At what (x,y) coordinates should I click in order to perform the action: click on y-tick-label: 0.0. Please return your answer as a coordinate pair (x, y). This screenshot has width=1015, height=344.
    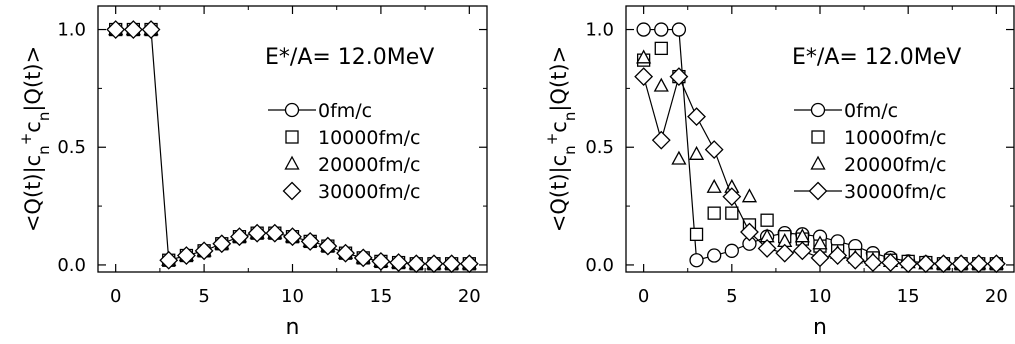
    Looking at the image, I should click on (599, 265).